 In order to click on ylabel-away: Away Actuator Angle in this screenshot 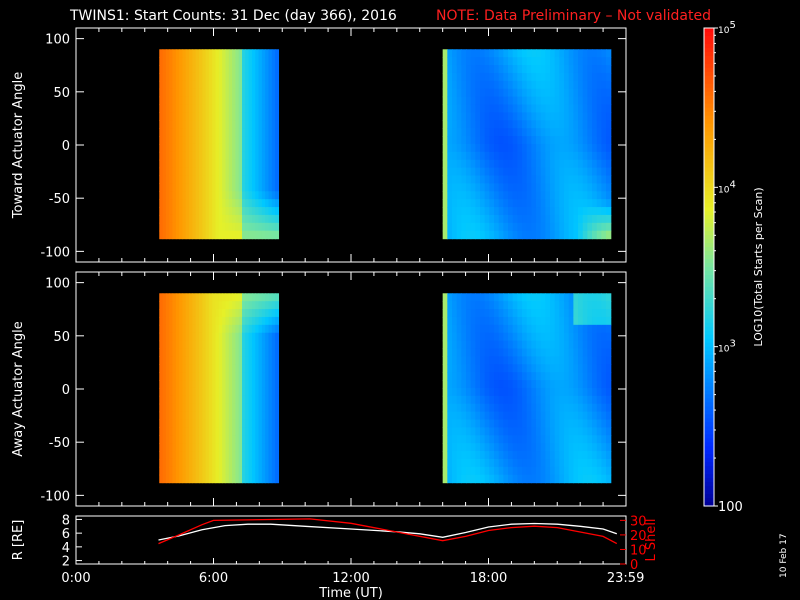, I will do `click(18, 388)`.